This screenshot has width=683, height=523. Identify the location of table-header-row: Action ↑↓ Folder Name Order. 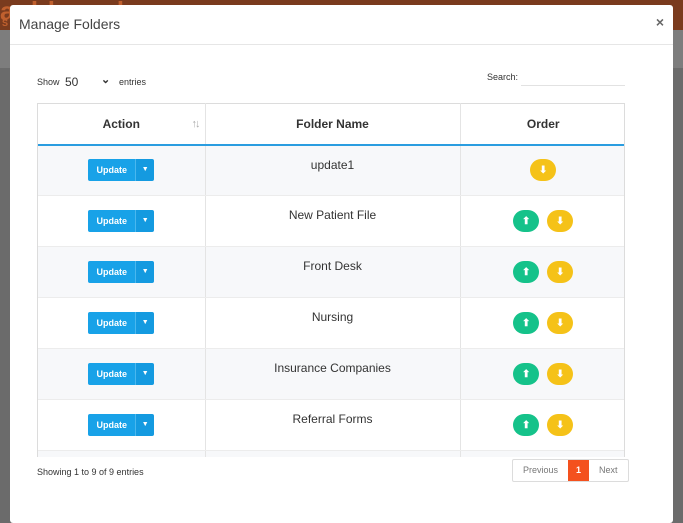
(331, 124).